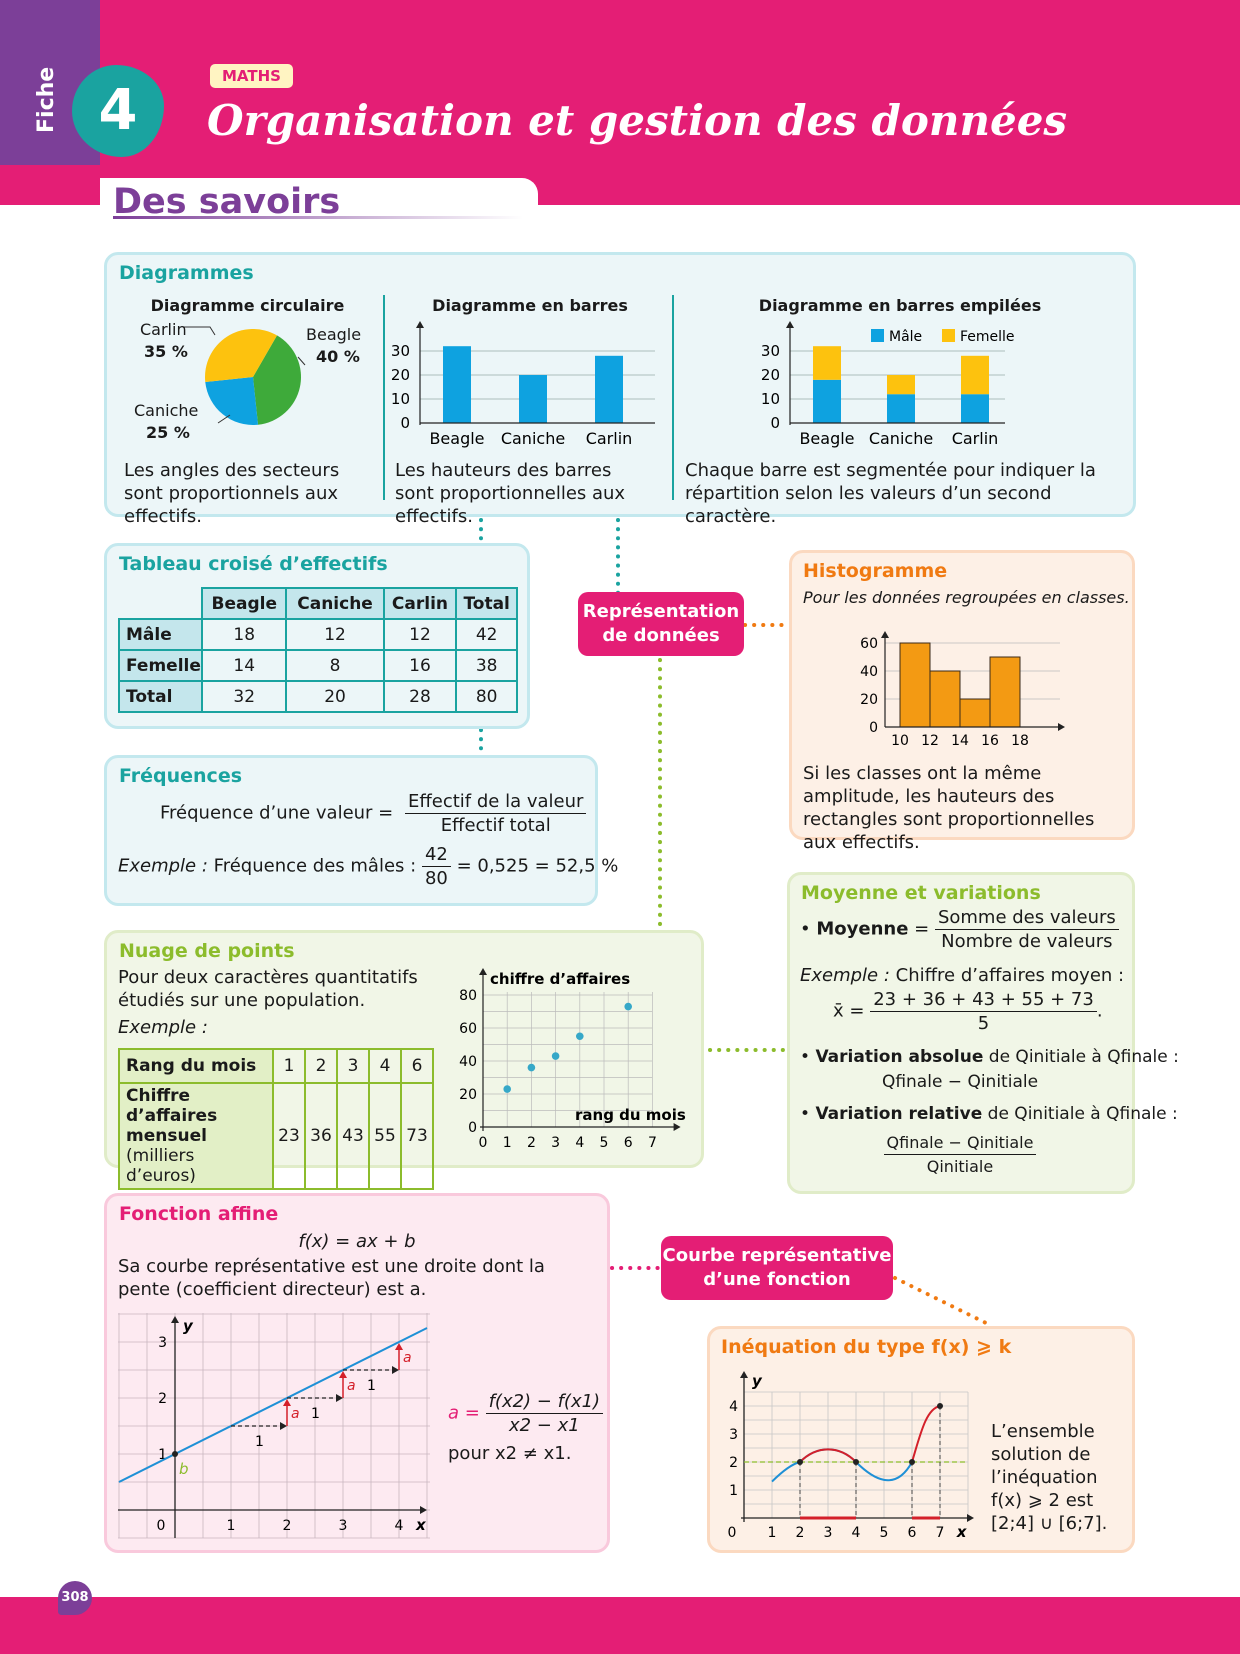 This screenshot has height=1654, width=1240. What do you see at coordinates (318, 634) in the screenshot?
I see `table-row: Mâle 18 12 12 42` at bounding box center [318, 634].